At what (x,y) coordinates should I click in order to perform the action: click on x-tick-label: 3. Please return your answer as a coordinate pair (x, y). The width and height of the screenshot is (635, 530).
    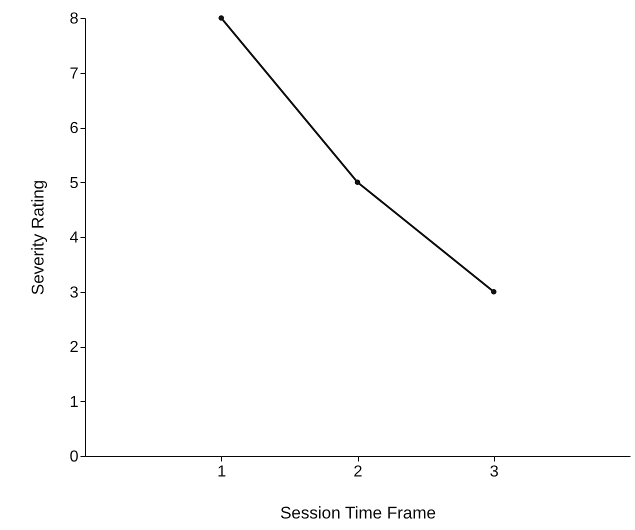
    Looking at the image, I should click on (494, 472).